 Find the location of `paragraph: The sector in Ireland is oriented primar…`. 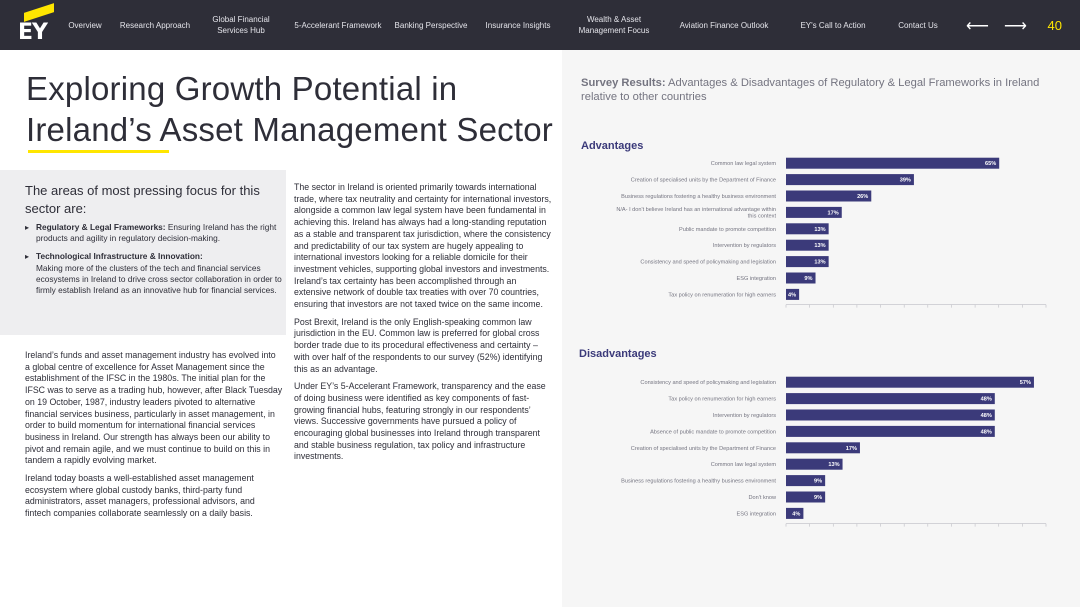

paragraph: The sector in Ireland is oriented primar… is located at coordinates (423, 246).